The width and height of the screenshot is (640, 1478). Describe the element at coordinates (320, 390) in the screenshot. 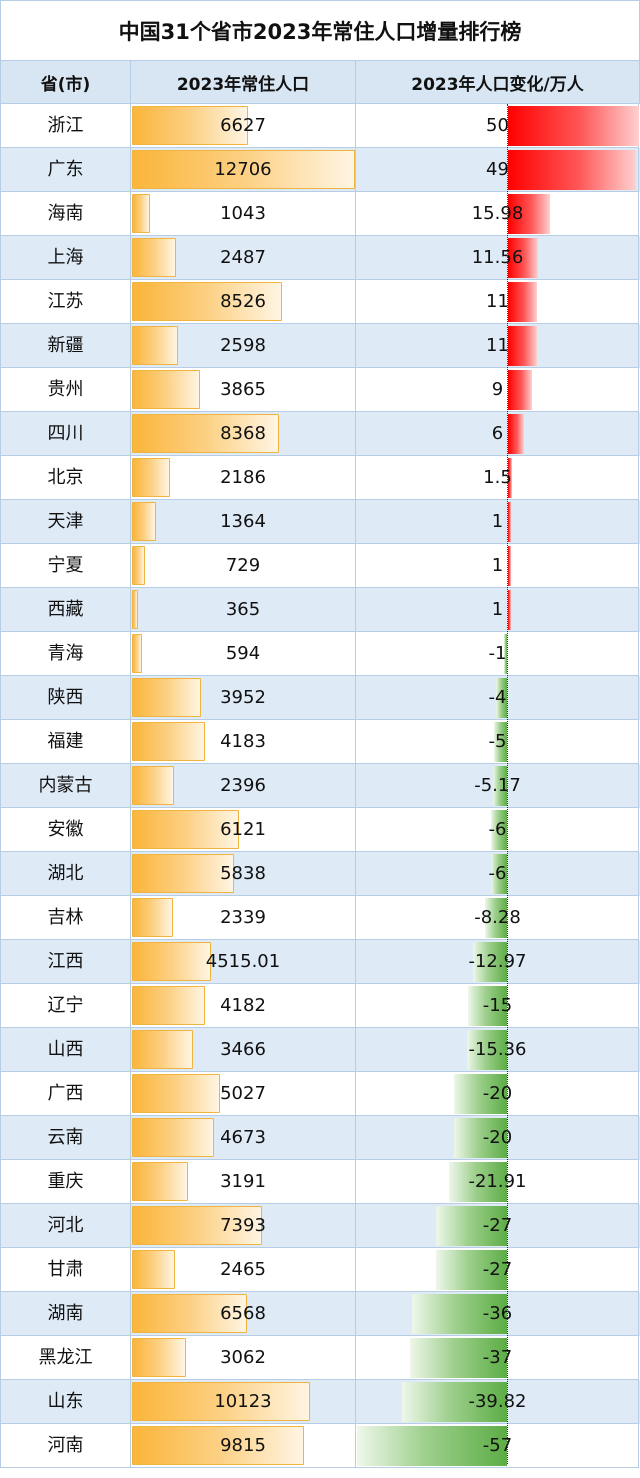

I see `table-row: 贵州 3865 9` at that location.